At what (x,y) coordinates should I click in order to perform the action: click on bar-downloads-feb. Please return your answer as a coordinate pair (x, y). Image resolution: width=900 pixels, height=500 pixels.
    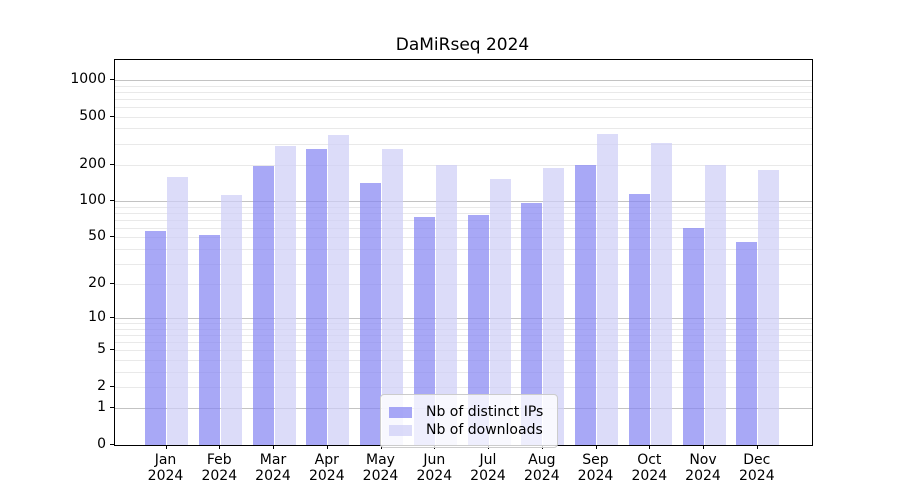
    Looking at the image, I should click on (231, 319).